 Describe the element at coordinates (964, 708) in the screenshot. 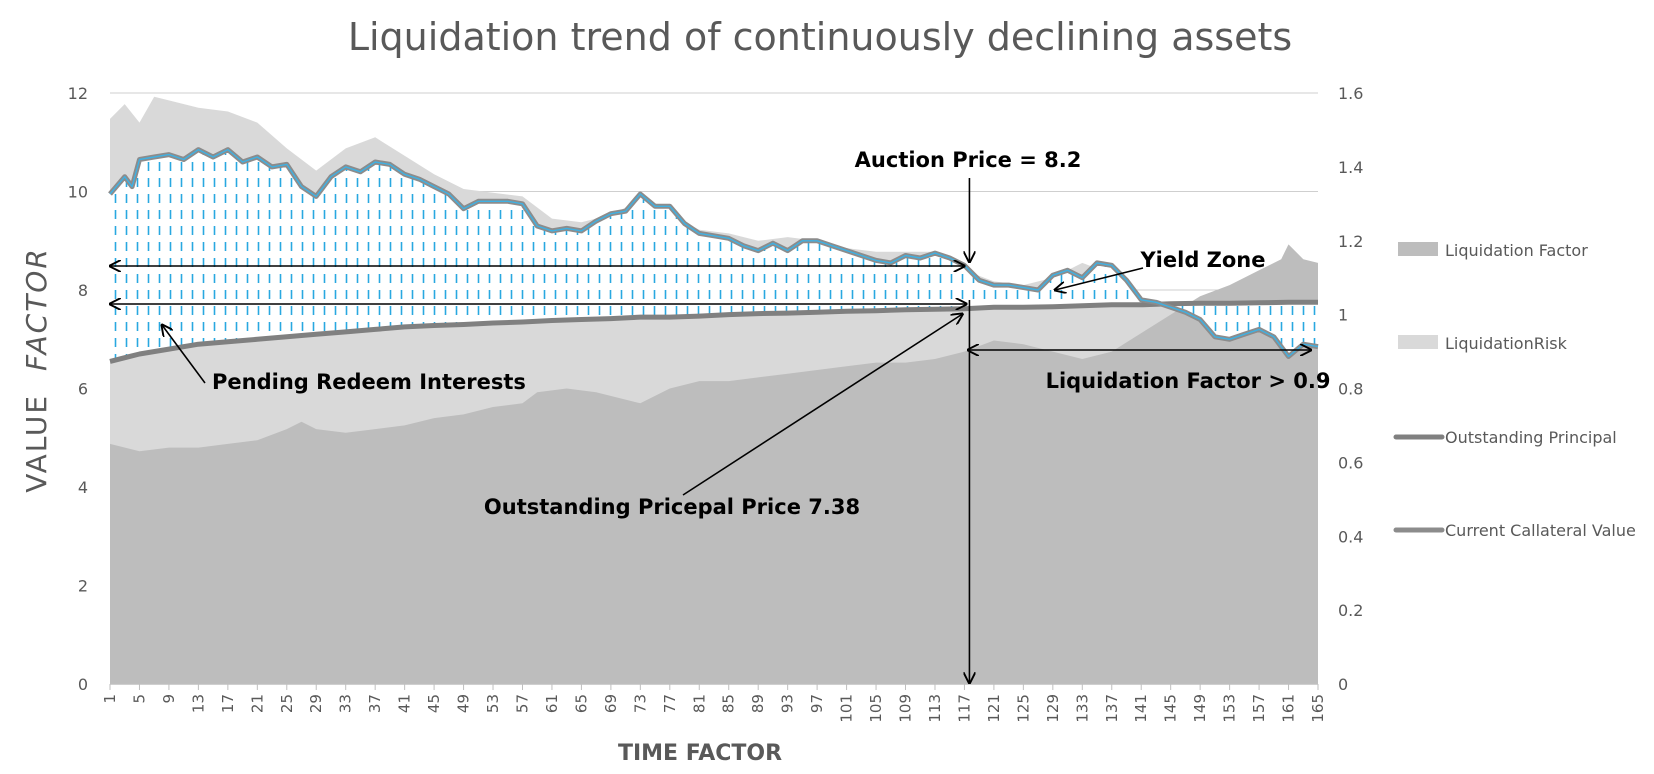

I see `x-tick-label: 117` at that location.